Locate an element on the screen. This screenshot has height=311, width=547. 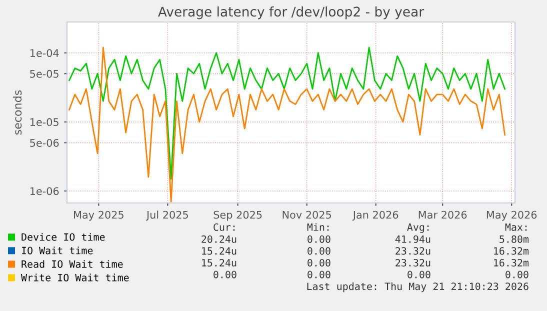
text: 20.24u is located at coordinates (219, 239).